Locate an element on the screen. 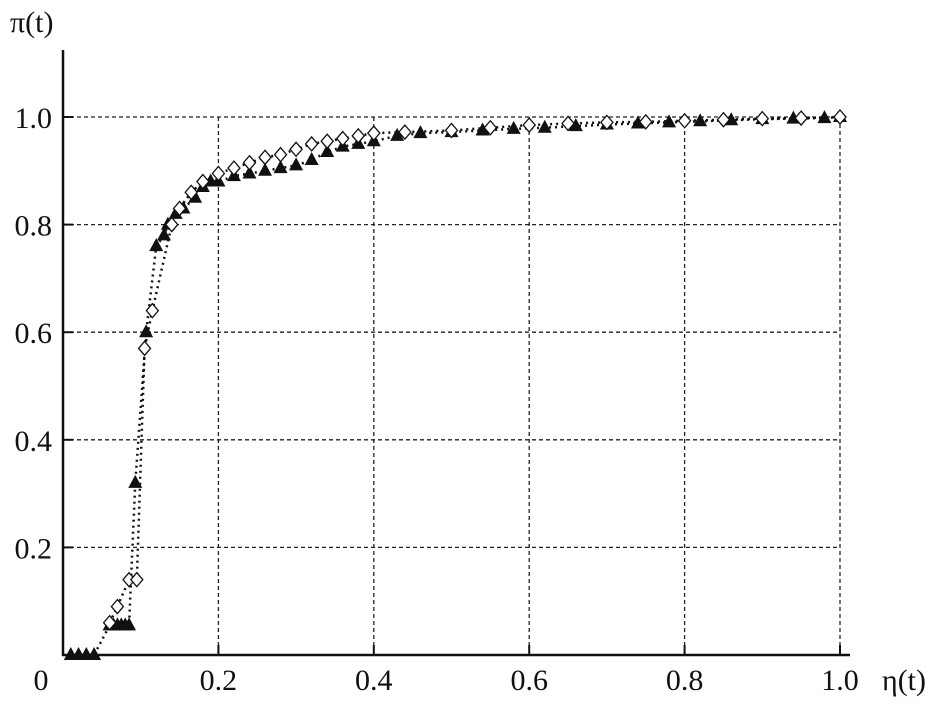  x-tick-label: 0.4 is located at coordinates (374, 680).